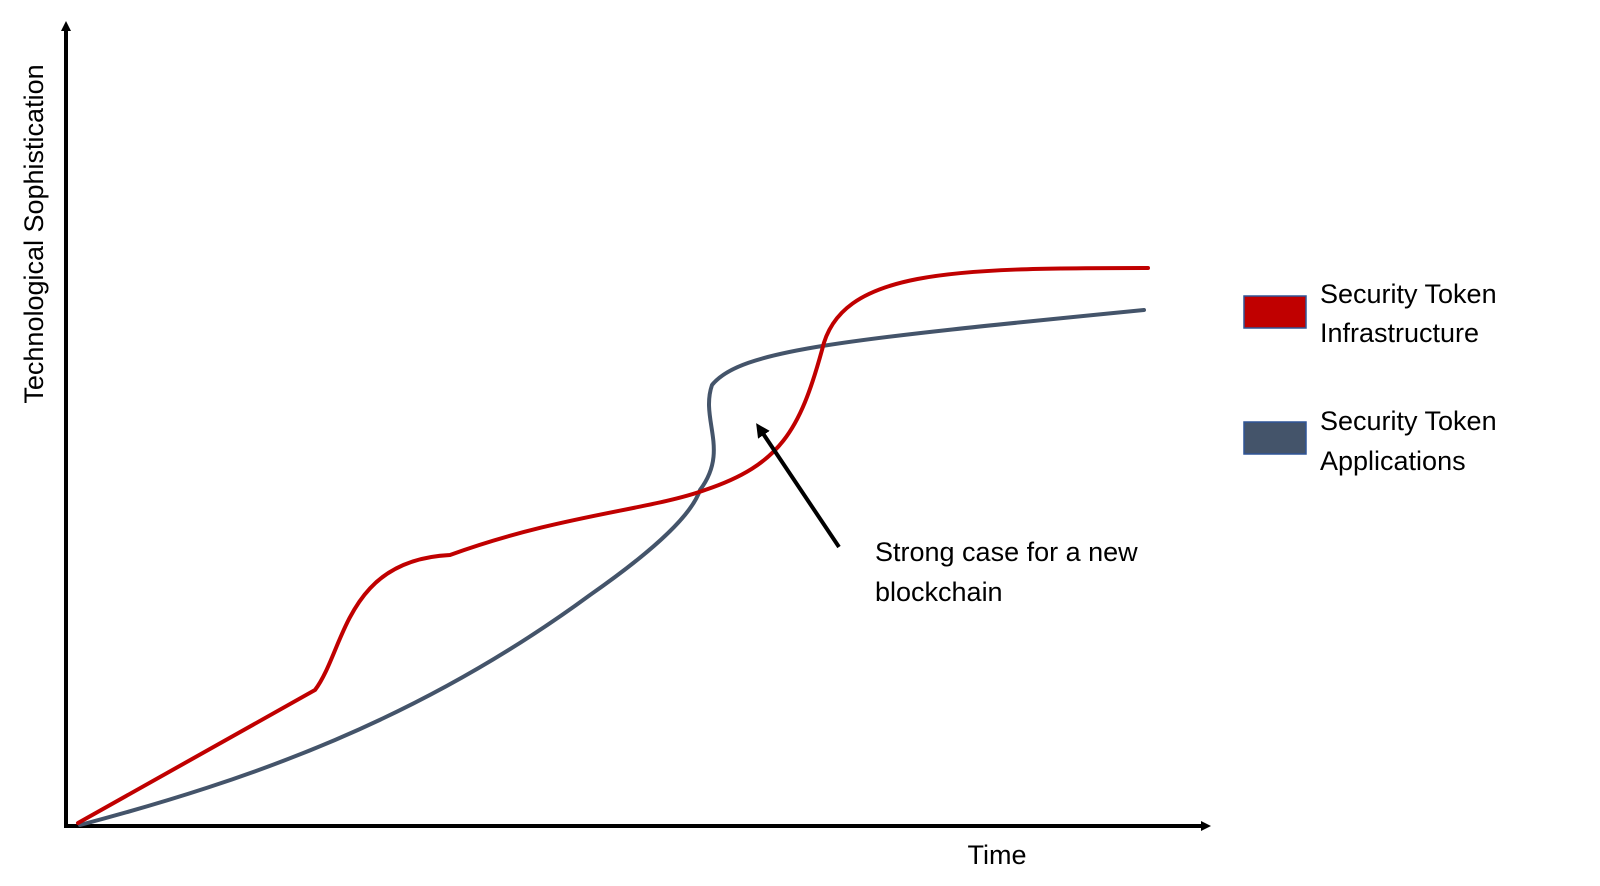  What do you see at coordinates (1275, 312) in the screenshot?
I see `legend-swatch-infrastructure` at bounding box center [1275, 312].